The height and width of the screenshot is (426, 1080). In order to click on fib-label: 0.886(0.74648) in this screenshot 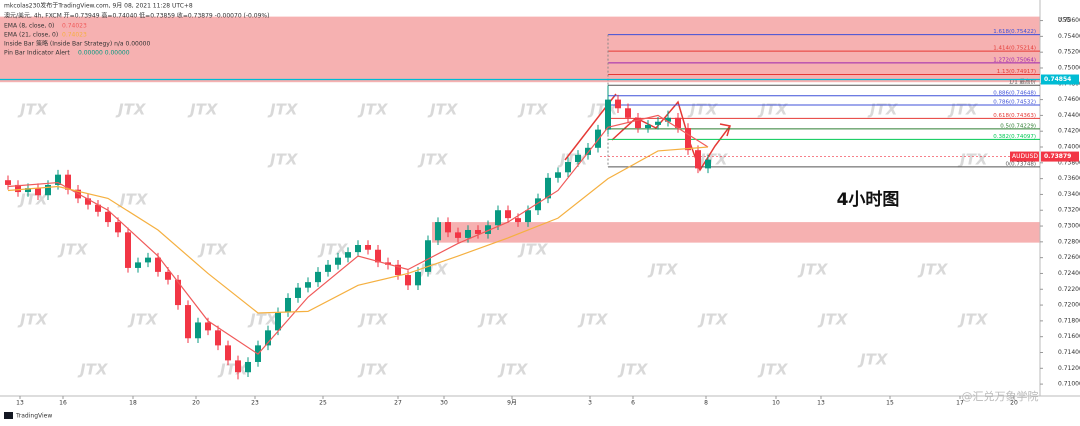, I will do `click(1014, 93)`.